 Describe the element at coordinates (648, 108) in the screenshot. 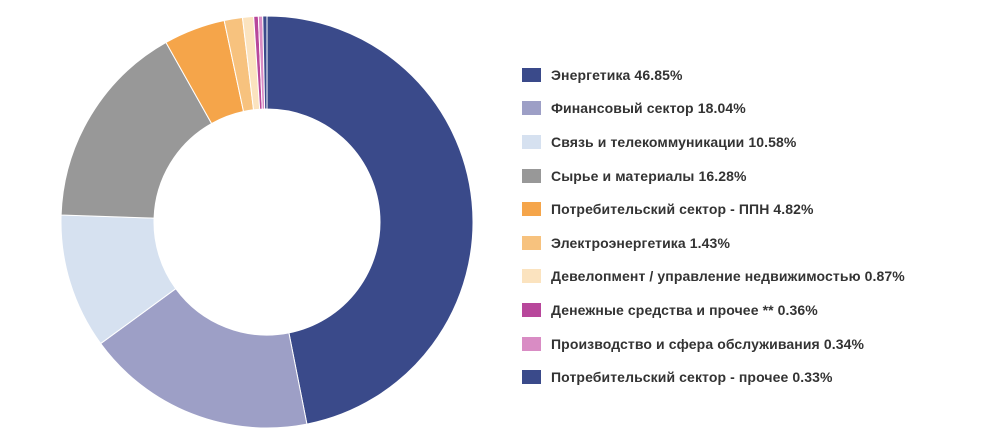

I see `legend-label: Финансовый сектор 18.04%` at that location.